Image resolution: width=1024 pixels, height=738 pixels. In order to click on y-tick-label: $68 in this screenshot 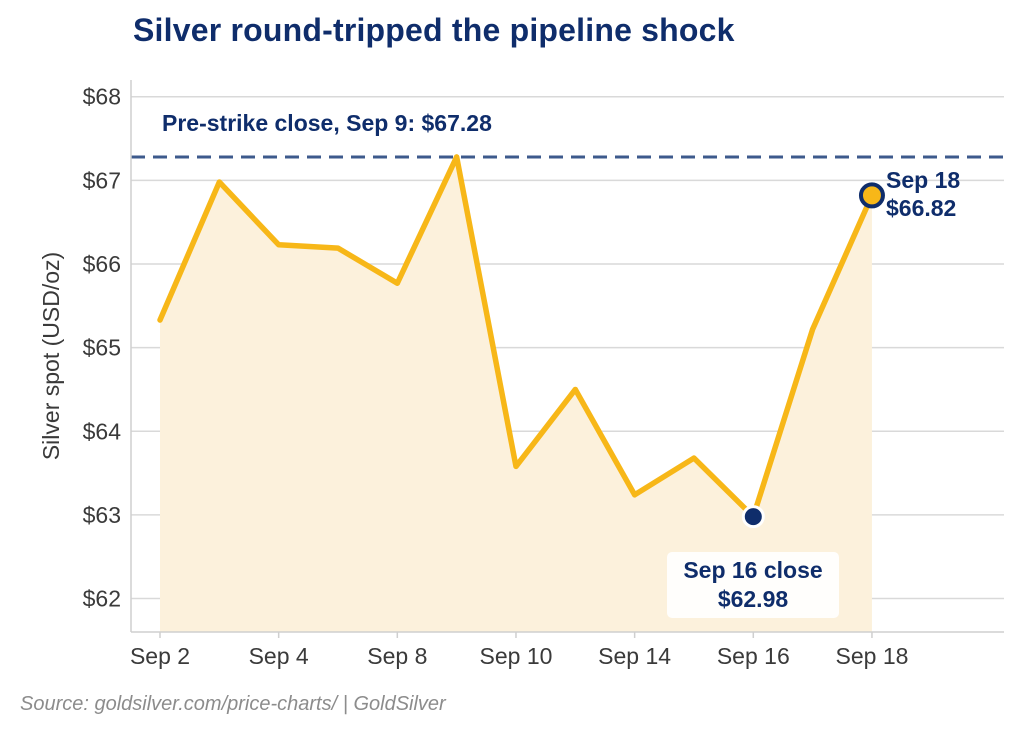, I will do `click(102, 97)`.